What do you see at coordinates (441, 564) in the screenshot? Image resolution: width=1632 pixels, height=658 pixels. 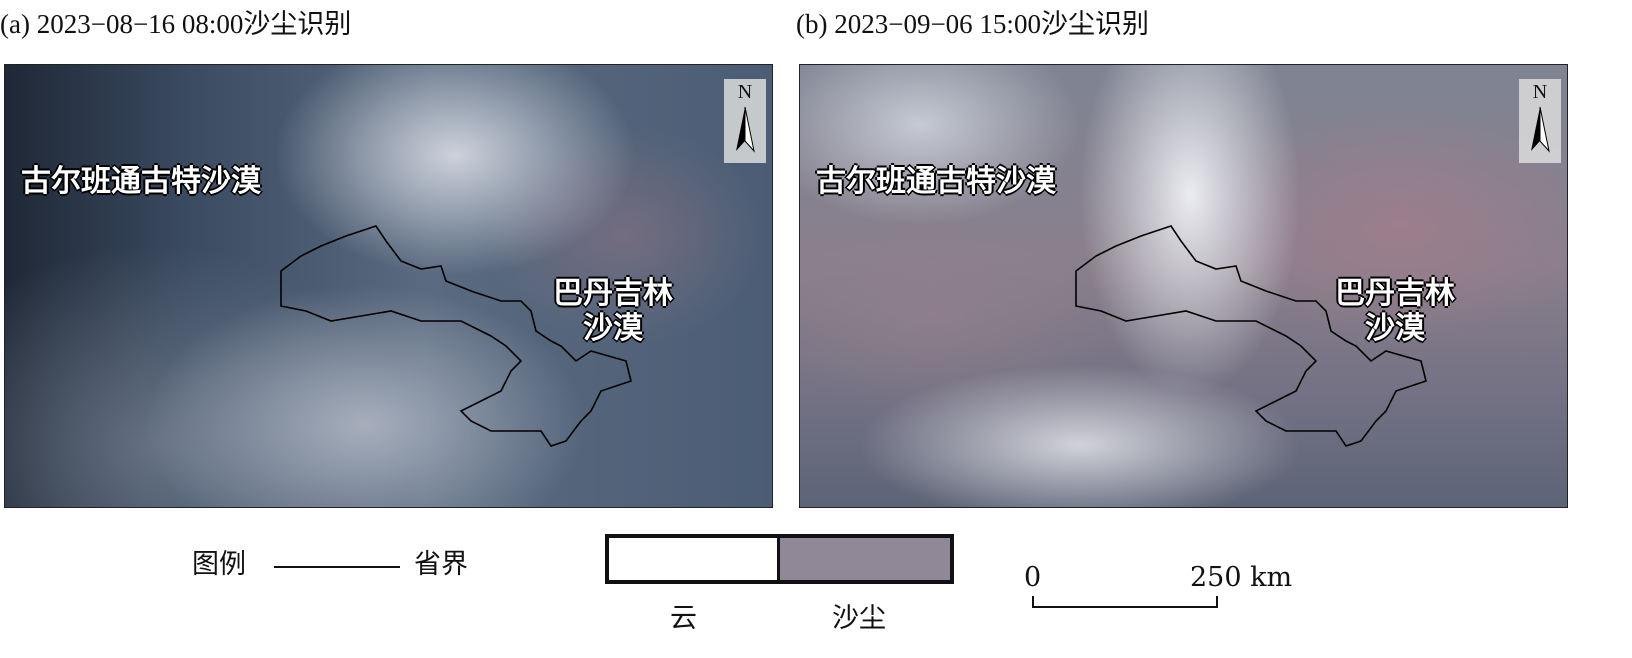 I see `boundary-legend-label: 省界` at bounding box center [441, 564].